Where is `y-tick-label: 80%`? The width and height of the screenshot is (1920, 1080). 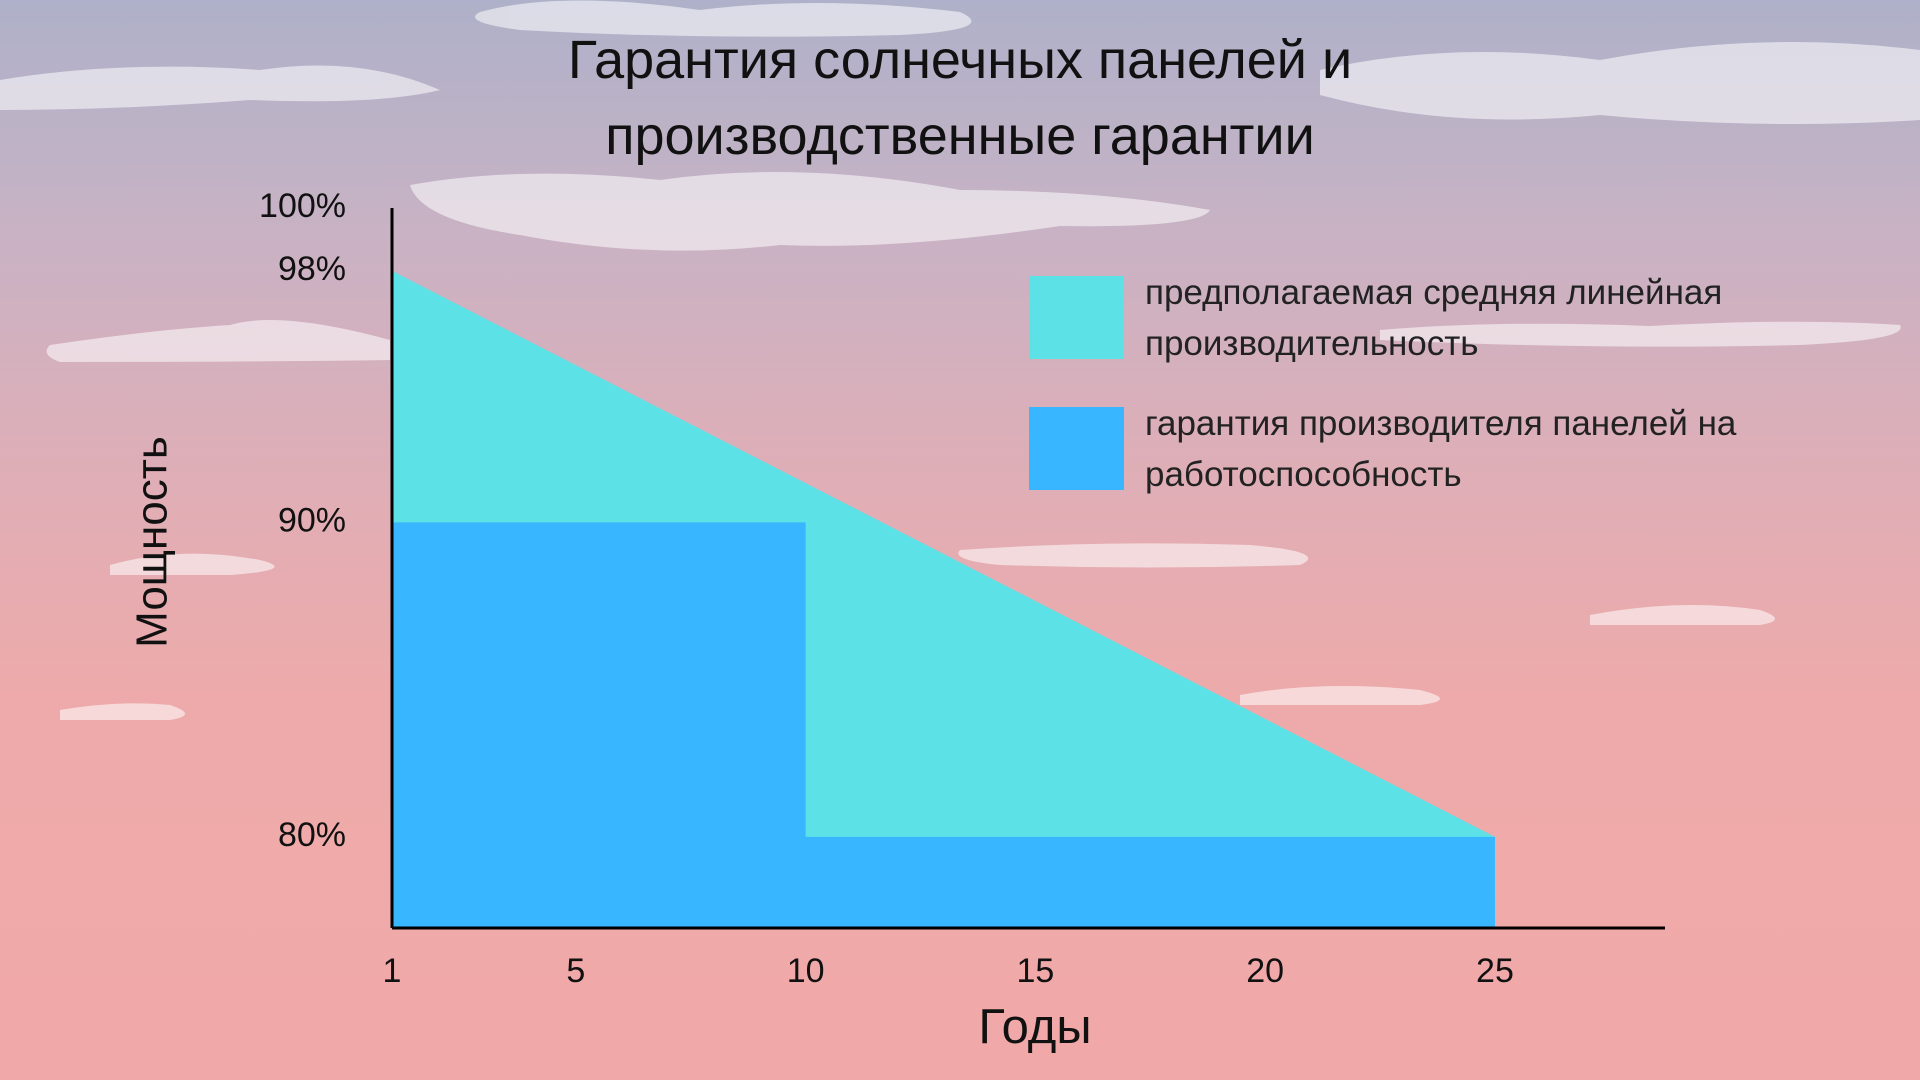
y-tick-label: 80% is located at coordinates (312, 835).